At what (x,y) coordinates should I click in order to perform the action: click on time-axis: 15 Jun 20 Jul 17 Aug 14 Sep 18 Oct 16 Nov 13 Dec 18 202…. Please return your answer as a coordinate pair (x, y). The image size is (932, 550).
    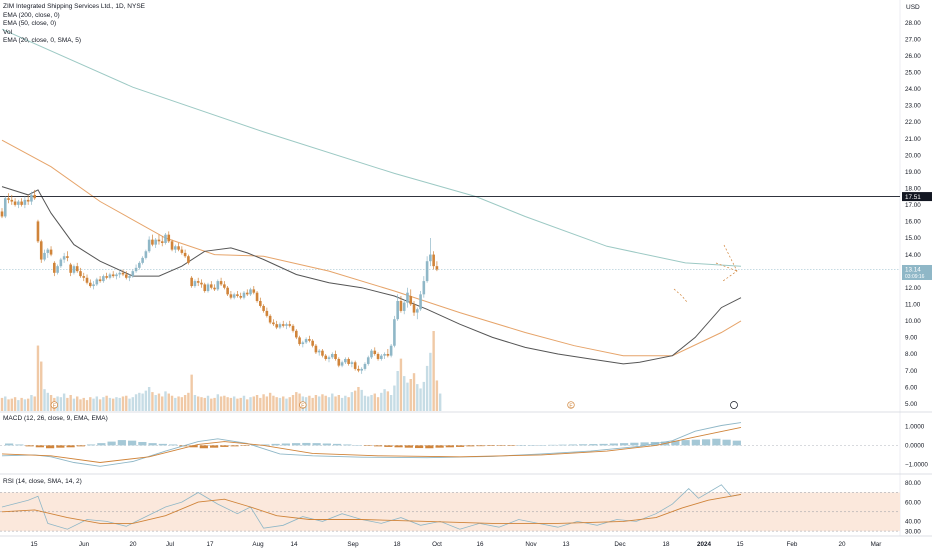
    Looking at the image, I should click on (455, 544).